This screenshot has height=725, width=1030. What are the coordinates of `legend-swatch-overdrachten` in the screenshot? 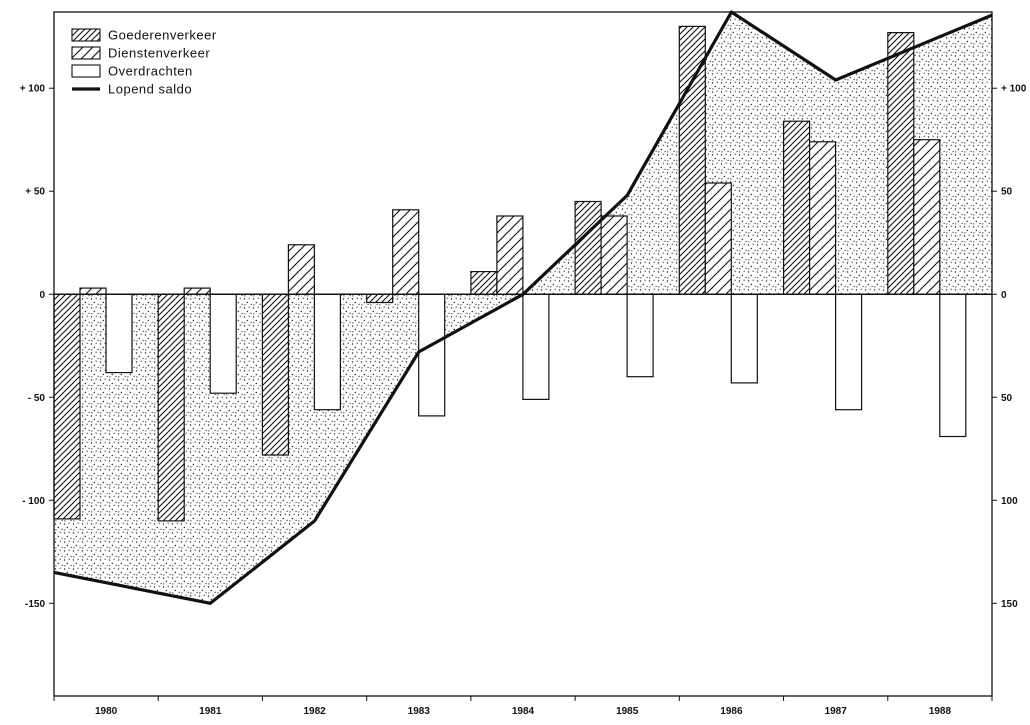 It's located at (86, 71).